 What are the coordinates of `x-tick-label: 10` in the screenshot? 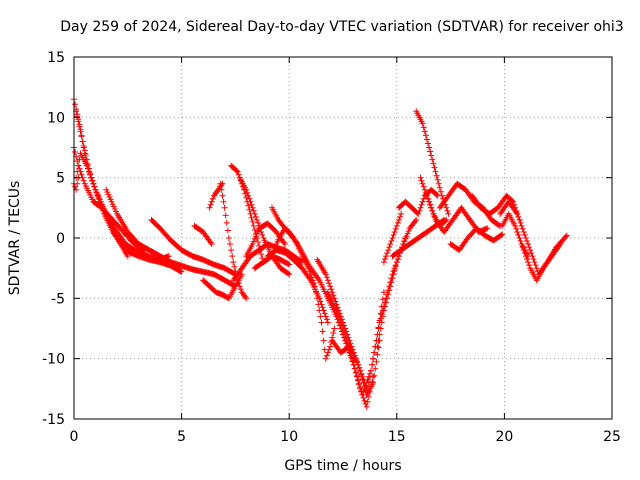 It's located at (289, 437).